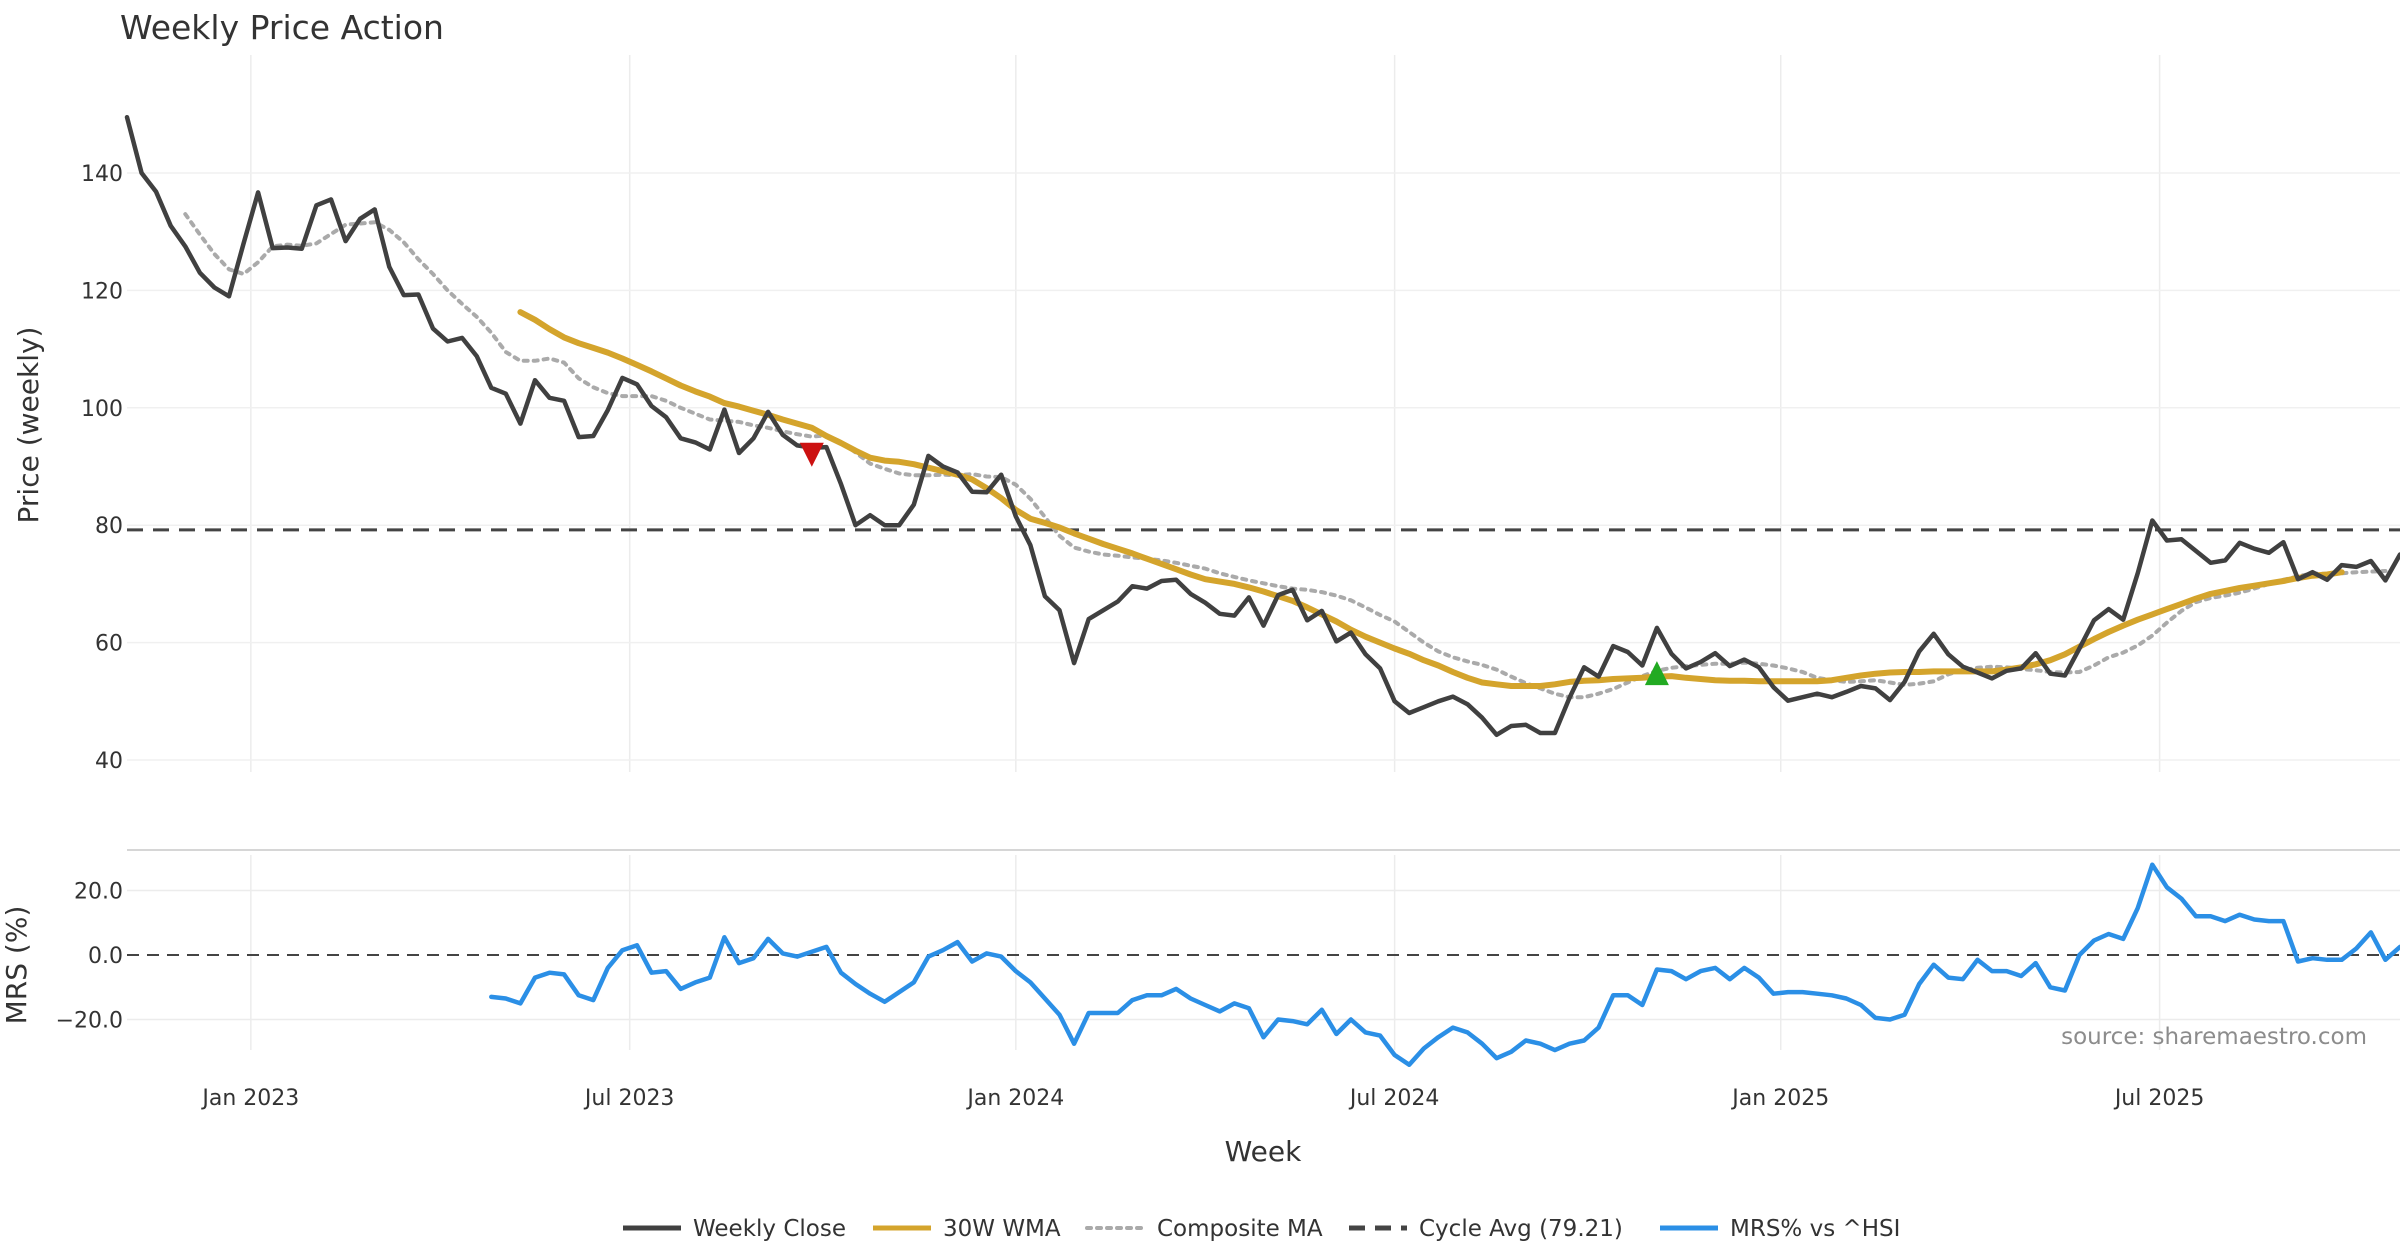  I want to click on x-tick-label: Jul 2025, so click(2159, 1098).